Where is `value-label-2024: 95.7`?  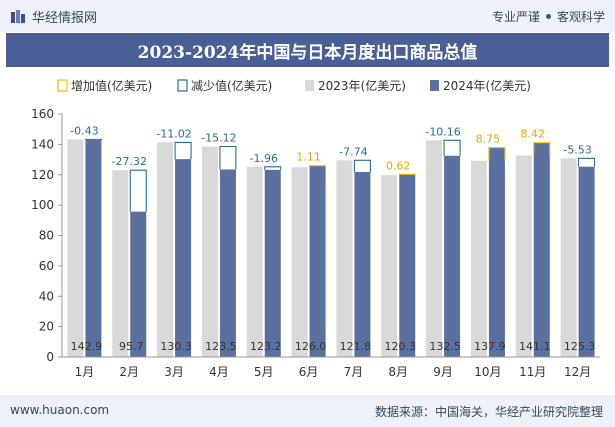
value-label-2024: 95.7 is located at coordinates (131, 346).